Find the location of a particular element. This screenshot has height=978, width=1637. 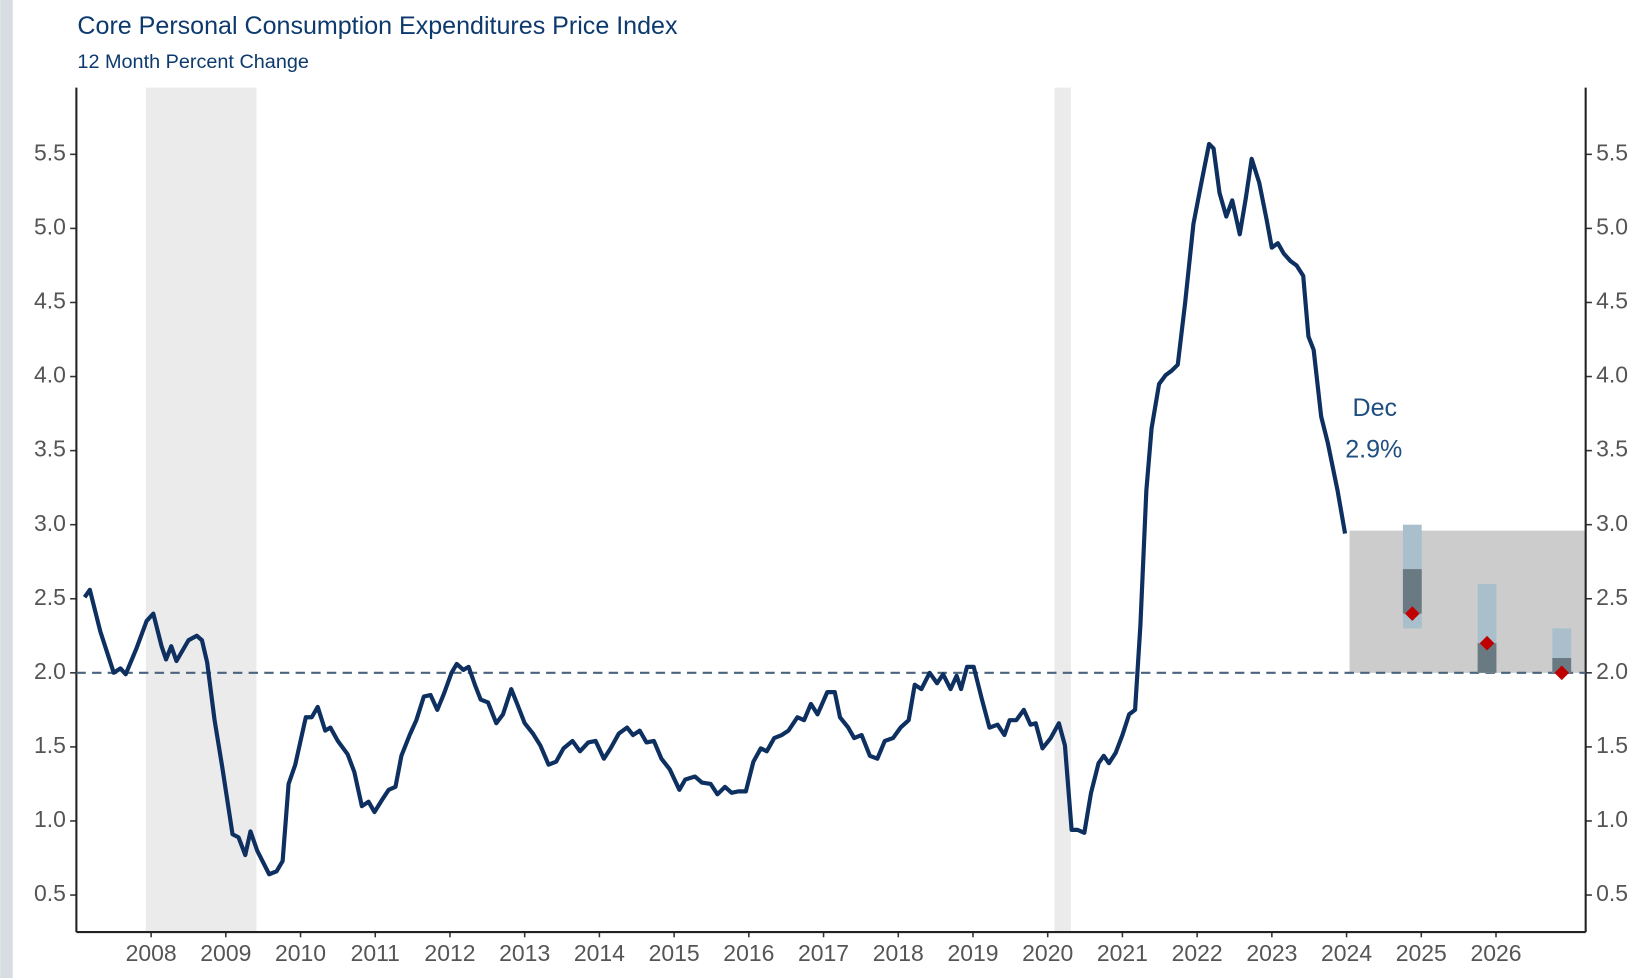

y2-tick-label: 1.0 is located at coordinates (1612, 819).